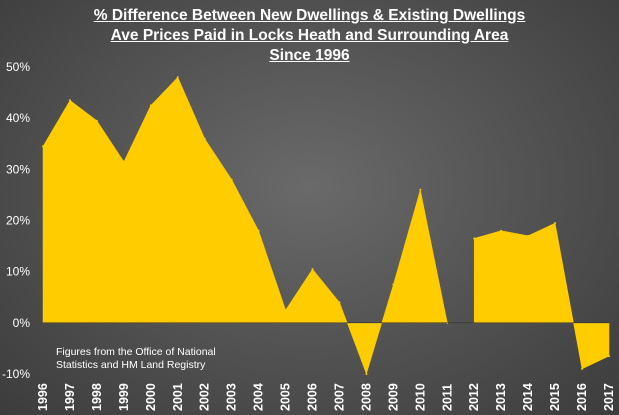 The height and width of the screenshot is (415, 619). What do you see at coordinates (258, 230) in the screenshot?
I see `data-point-2004` at bounding box center [258, 230].